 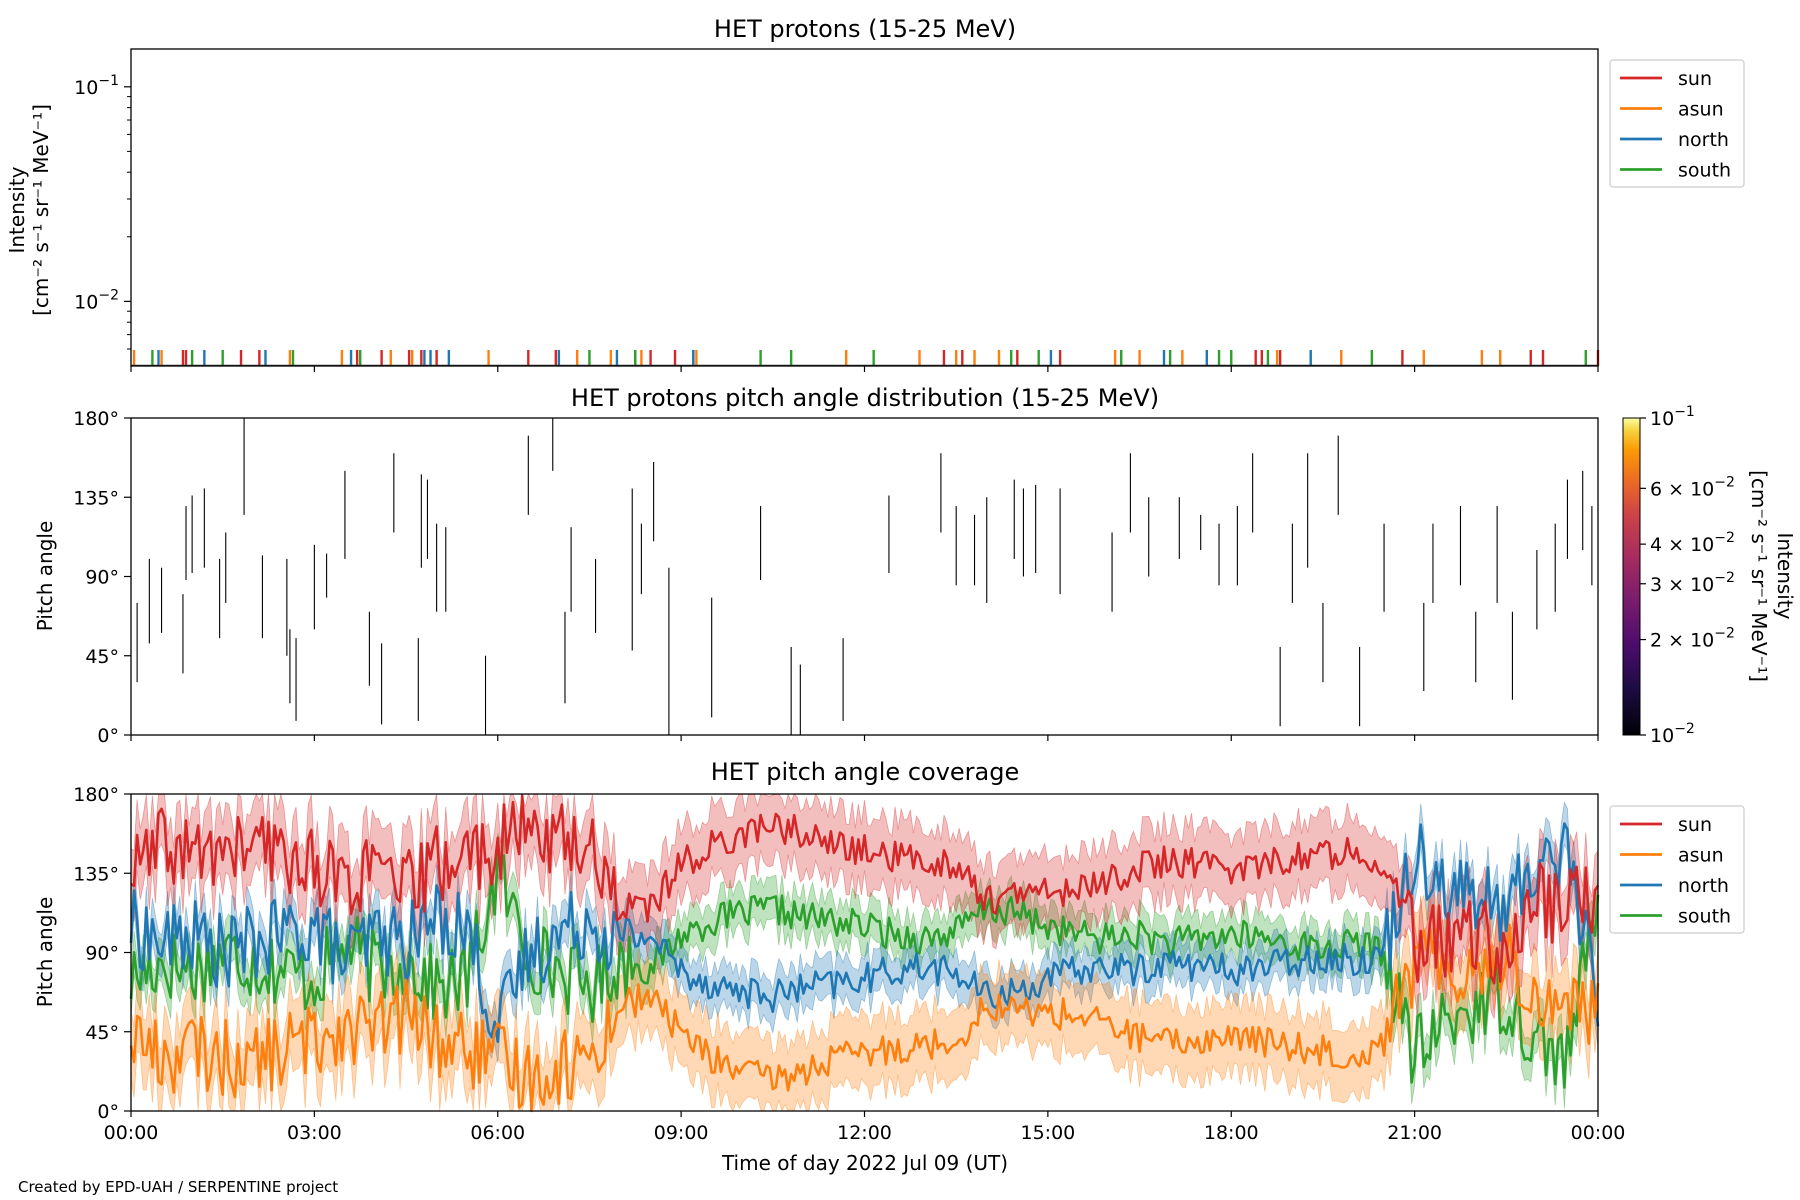 What do you see at coordinates (17, 209) in the screenshot?
I see `panel1-ylabel-line1: Intensity` at bounding box center [17, 209].